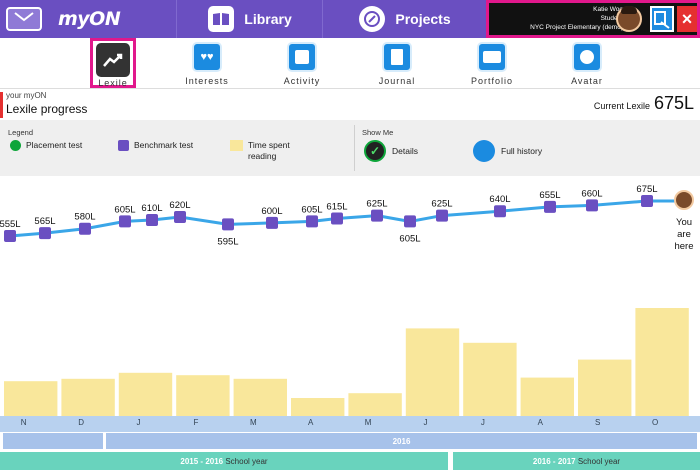  What do you see at coordinates (405, 150) in the screenshot?
I see `details-label: Details` at bounding box center [405, 150].